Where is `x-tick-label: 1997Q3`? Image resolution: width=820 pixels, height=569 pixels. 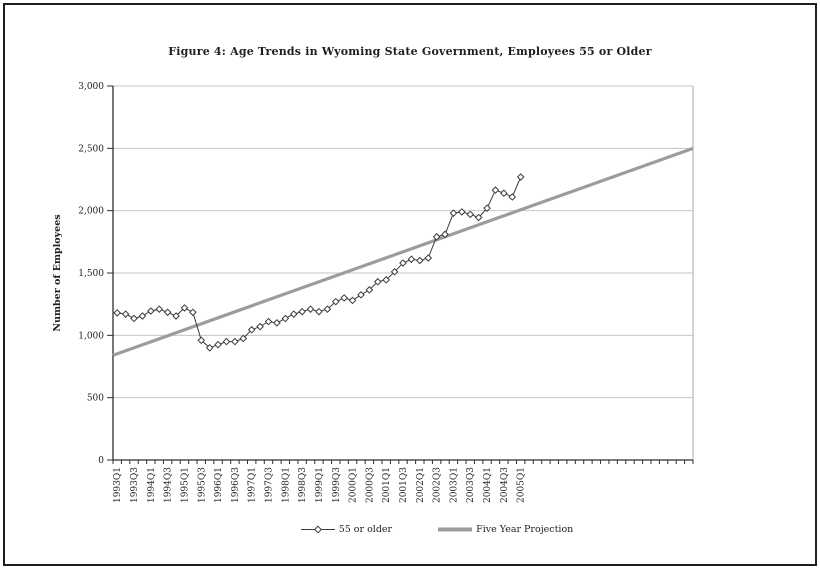 x-tick-label: 1997Q3 is located at coordinates (270, 485).